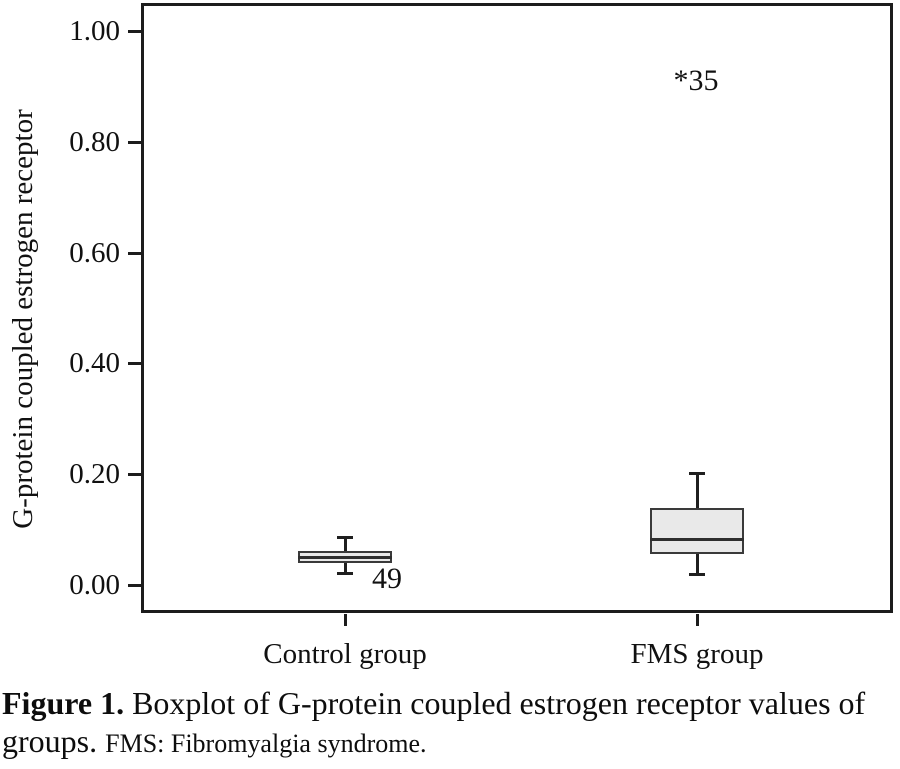  Describe the element at coordinates (94, 252) in the screenshot. I see `y-axis-tick-label: 0.60` at that location.